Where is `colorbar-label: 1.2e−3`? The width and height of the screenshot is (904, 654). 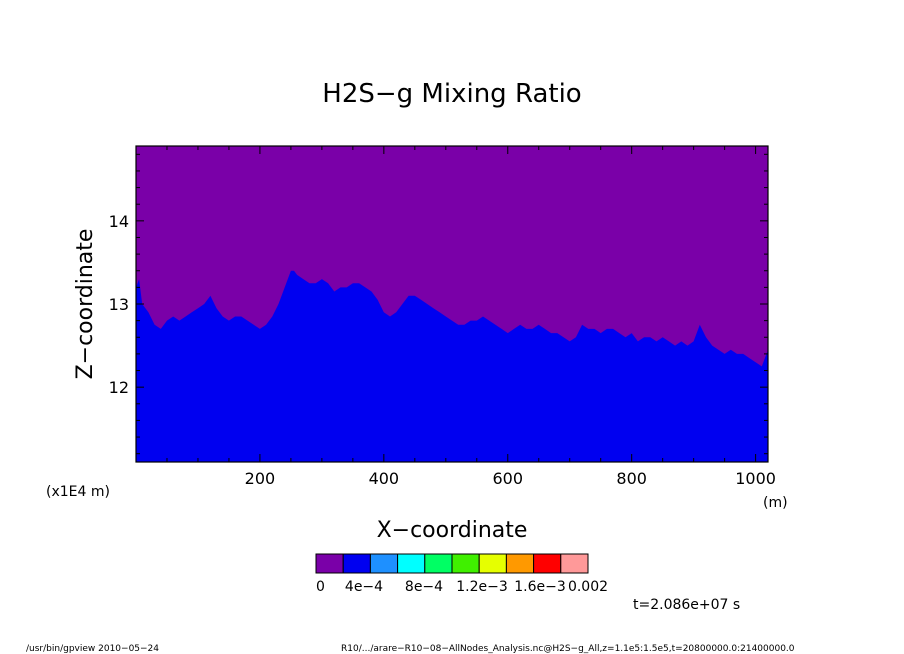 colorbar-label: 1.2e−3 is located at coordinates (482, 587).